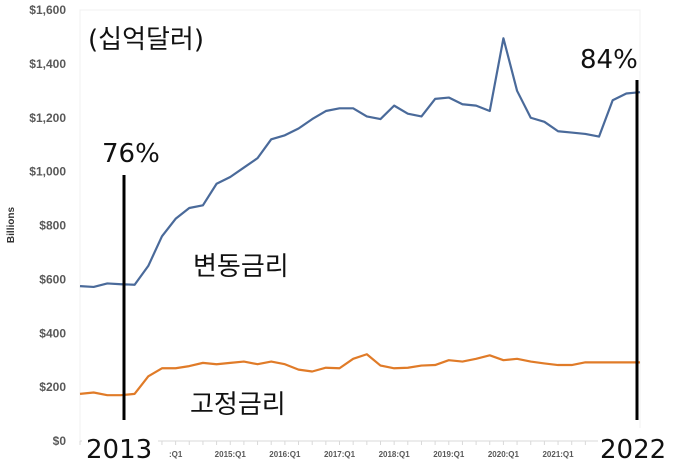  Describe the element at coordinates (47, 10) in the screenshot. I see `y-tick-label: $1,600` at that location.